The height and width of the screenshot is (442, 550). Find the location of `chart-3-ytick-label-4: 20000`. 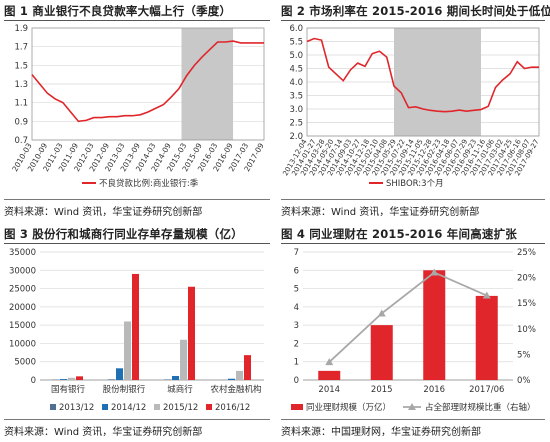

chart-3-ytick-label-4: 20000 is located at coordinates (22, 308).